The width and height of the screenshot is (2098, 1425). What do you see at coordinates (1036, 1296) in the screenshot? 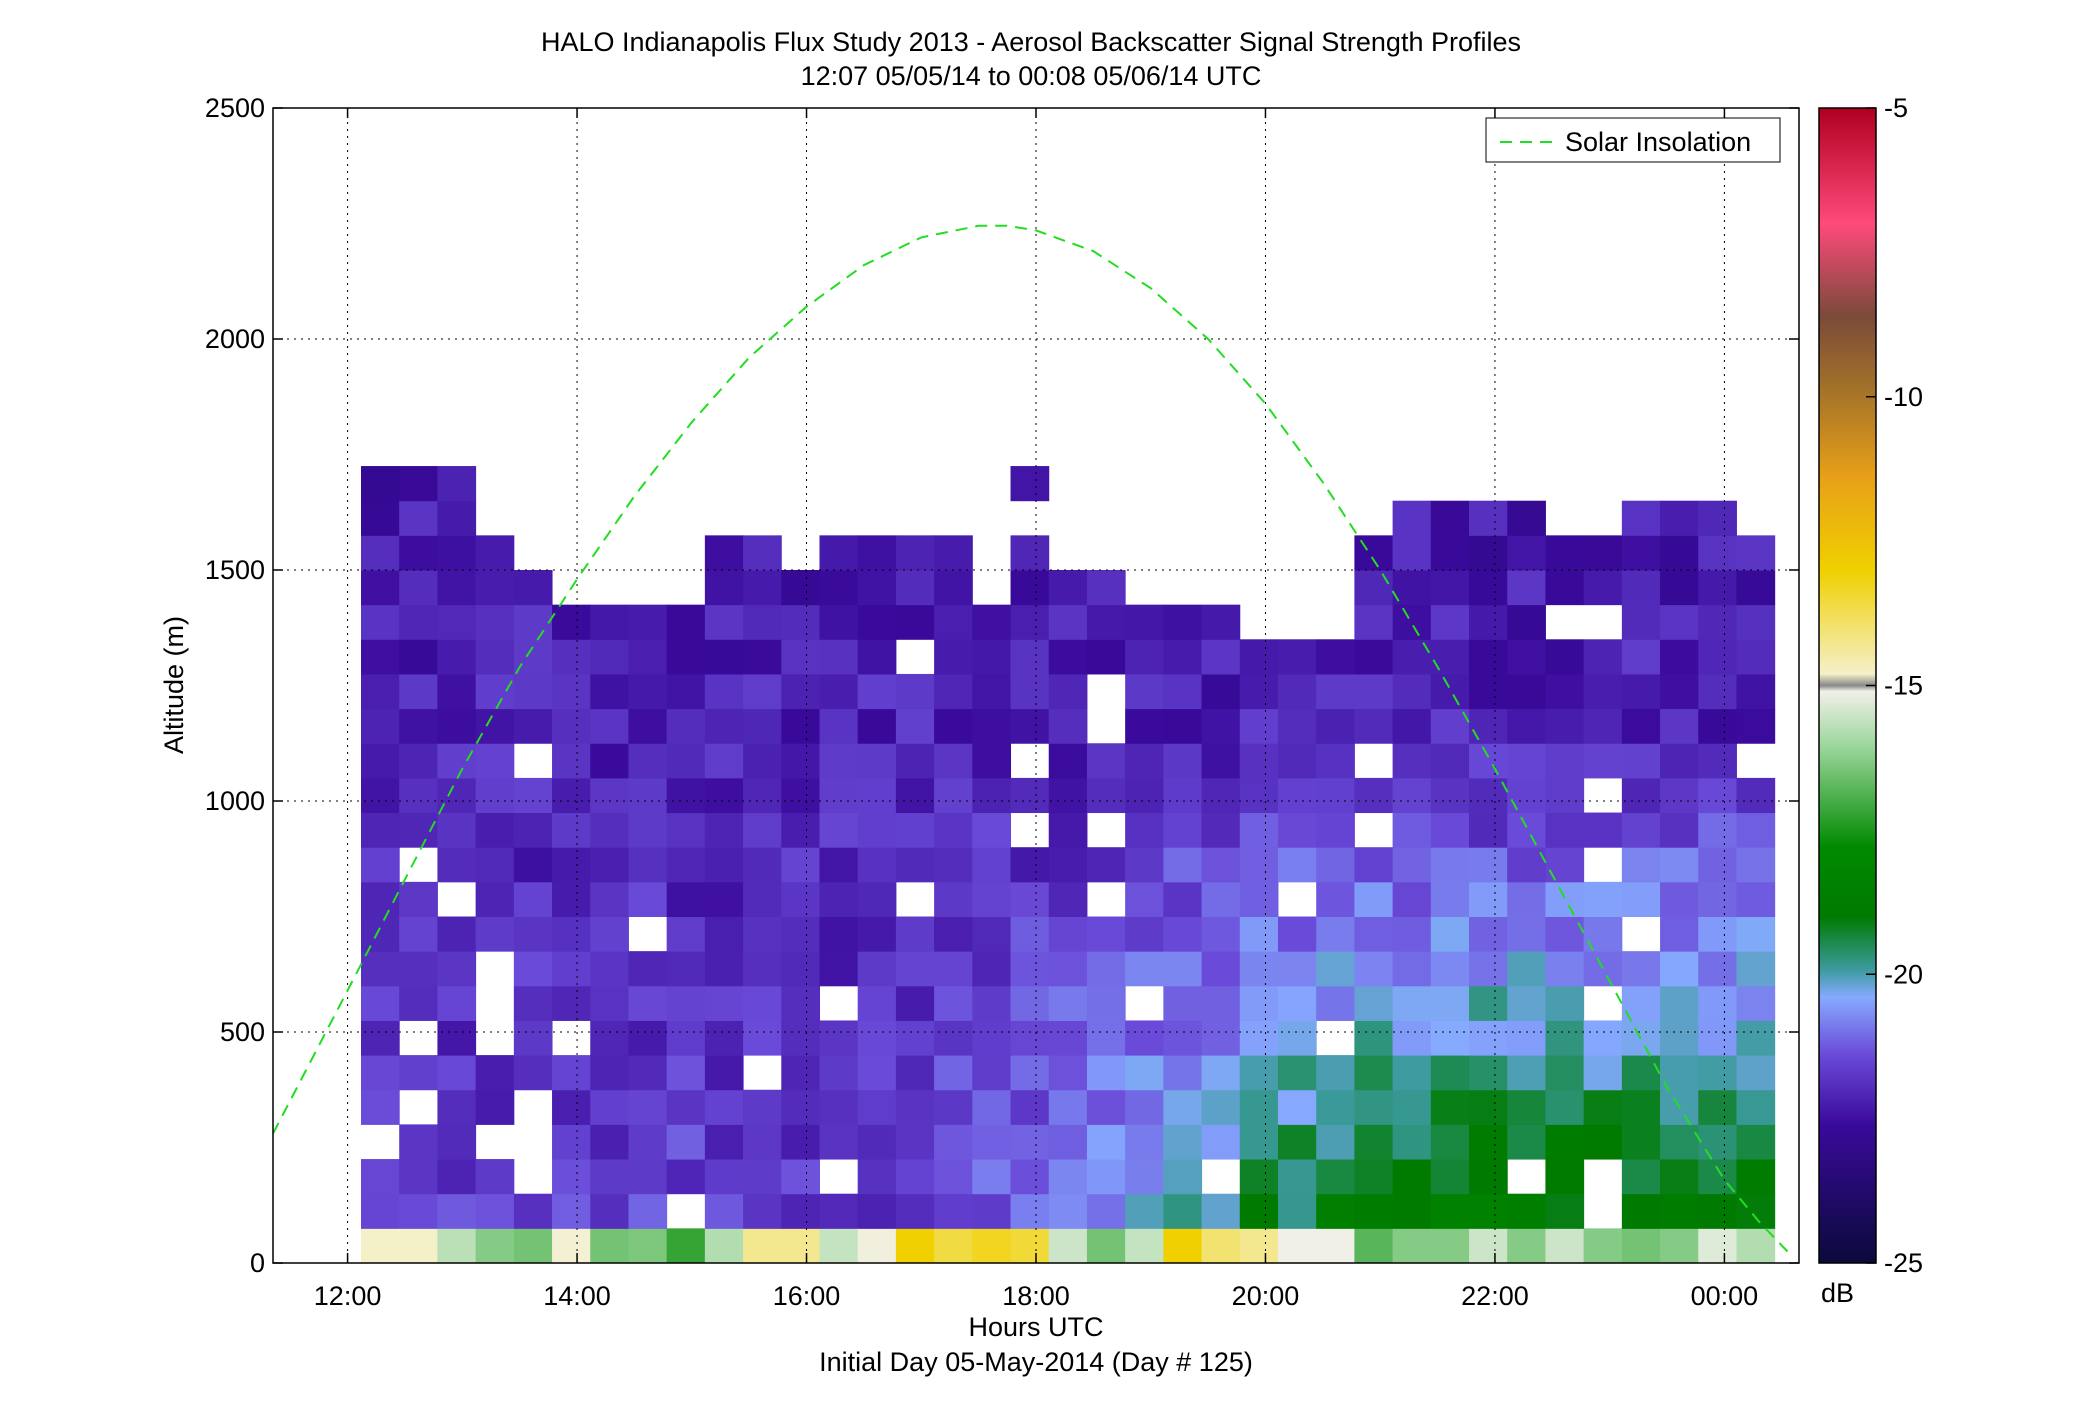
I see `x-tick-label: 18:00` at bounding box center [1036, 1296].